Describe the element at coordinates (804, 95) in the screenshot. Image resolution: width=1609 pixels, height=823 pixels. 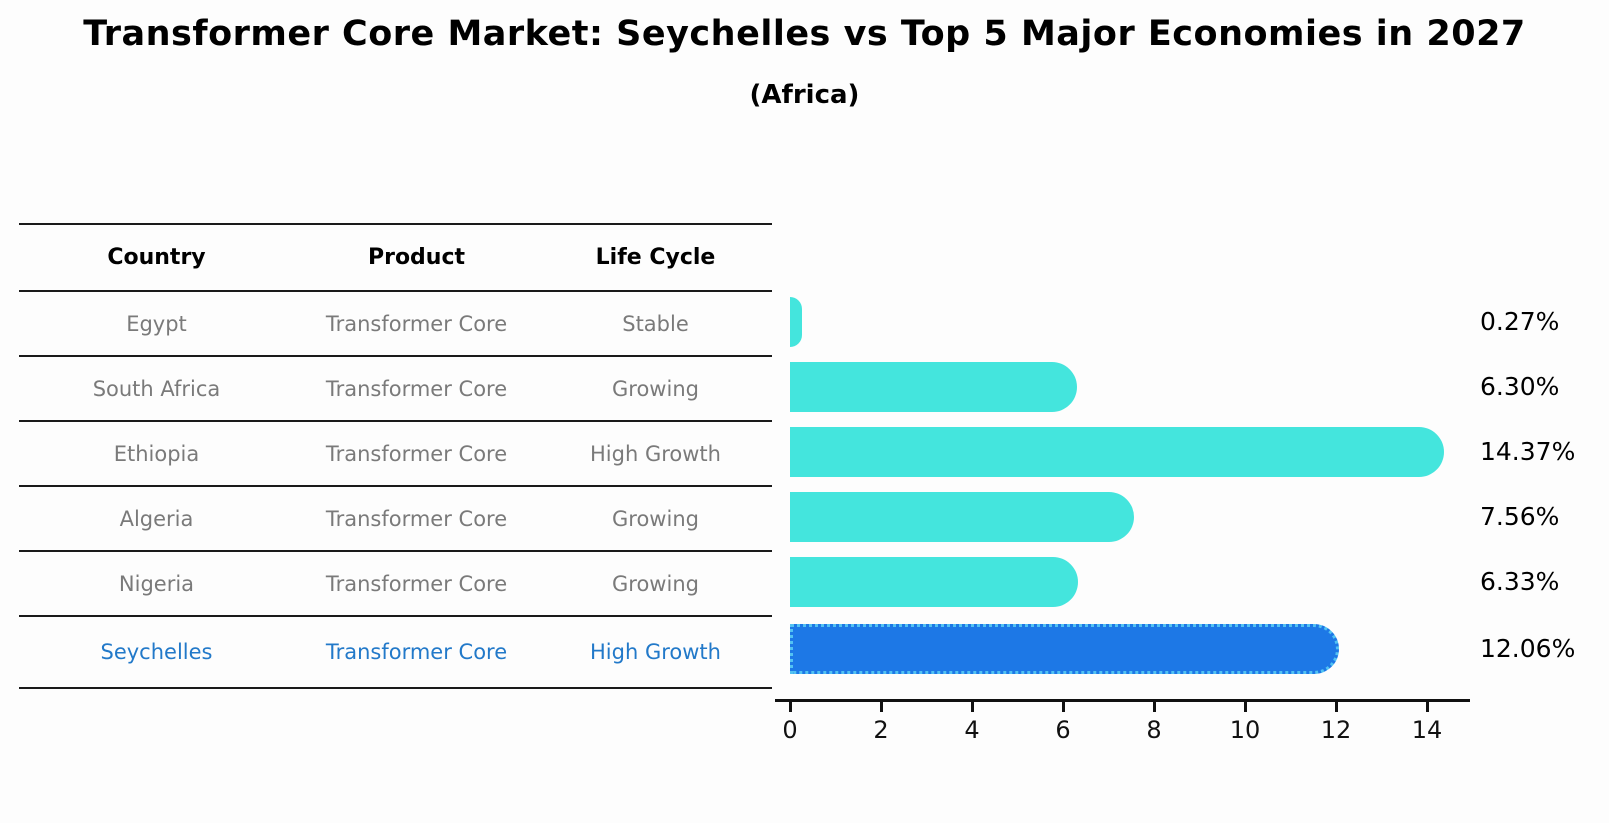
I see `chart-subtitle: (Africa)` at that location.